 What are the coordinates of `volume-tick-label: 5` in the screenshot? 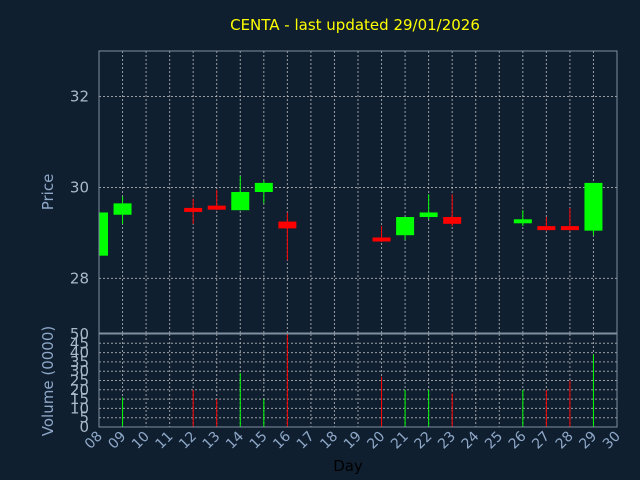 It's located at (84, 418).